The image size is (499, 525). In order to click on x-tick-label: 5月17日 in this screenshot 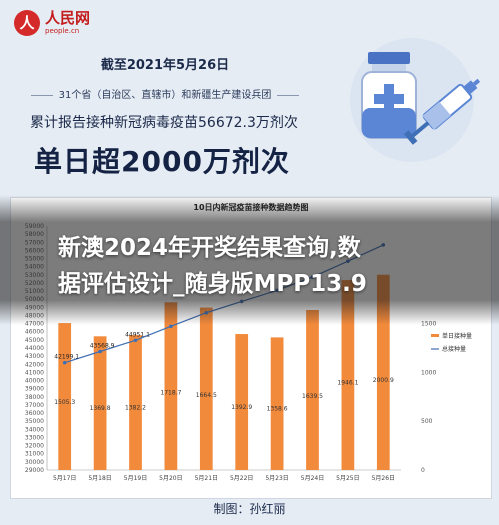, I will do `click(64, 478)`.